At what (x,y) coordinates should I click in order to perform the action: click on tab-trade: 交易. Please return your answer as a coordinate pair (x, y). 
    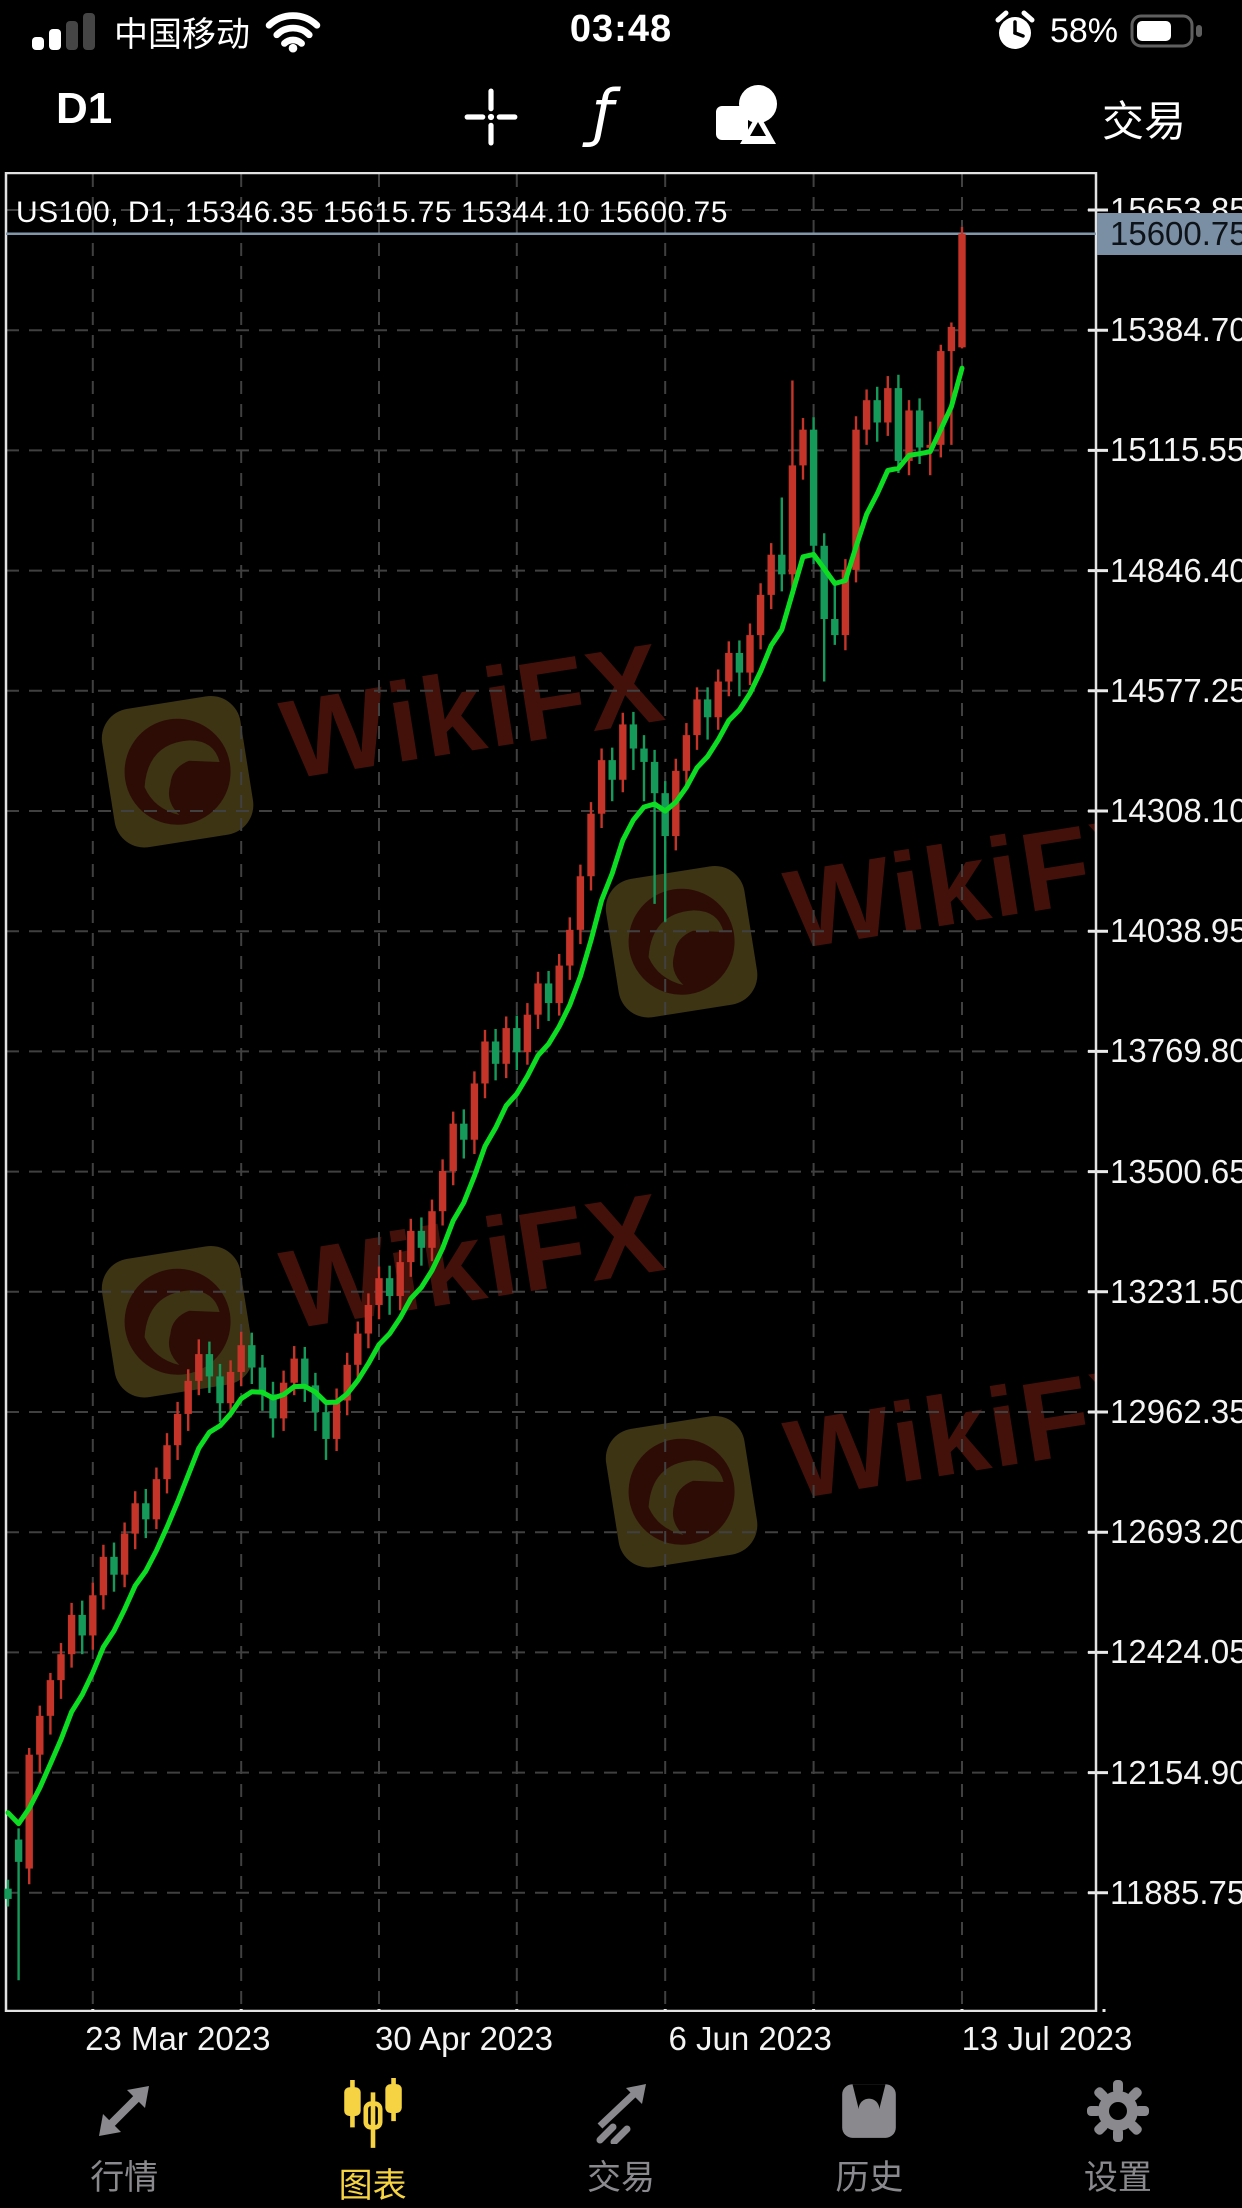
    Looking at the image, I should click on (621, 2139).